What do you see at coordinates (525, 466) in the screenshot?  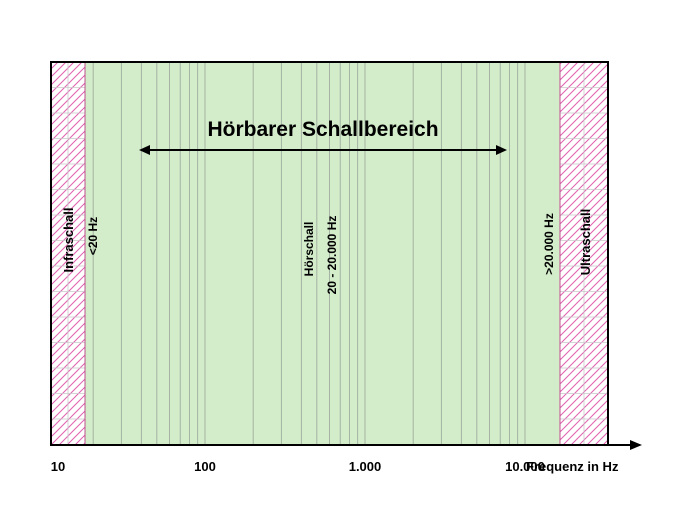 I see `x-tick-label: 10.000` at bounding box center [525, 466].